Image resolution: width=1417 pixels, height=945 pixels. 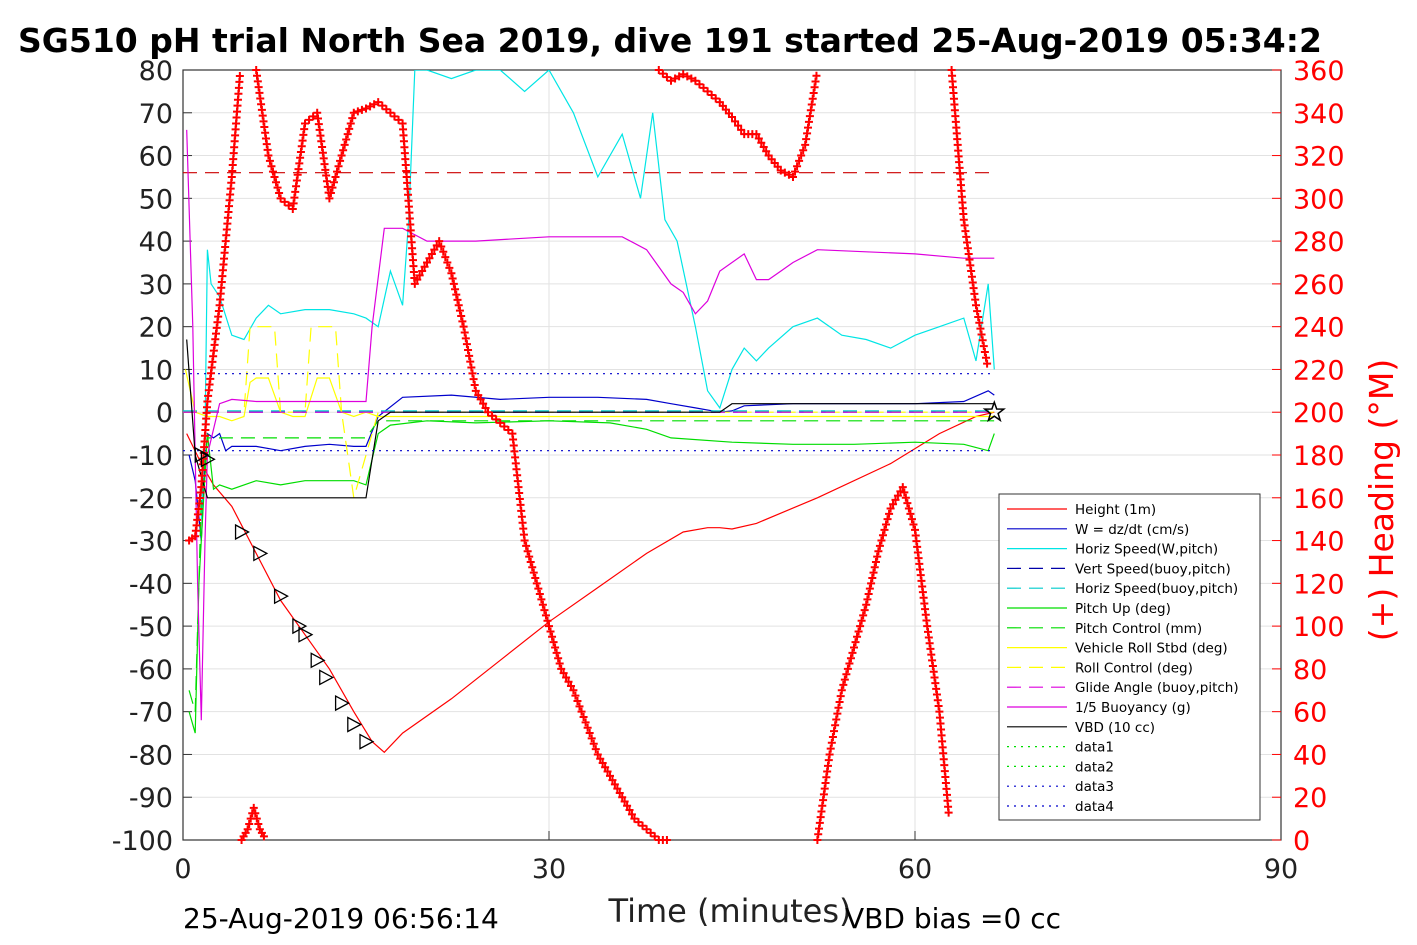 What do you see at coordinates (1138, 629) in the screenshot?
I see `legend-label: Pitch Control (mm)` at bounding box center [1138, 629].